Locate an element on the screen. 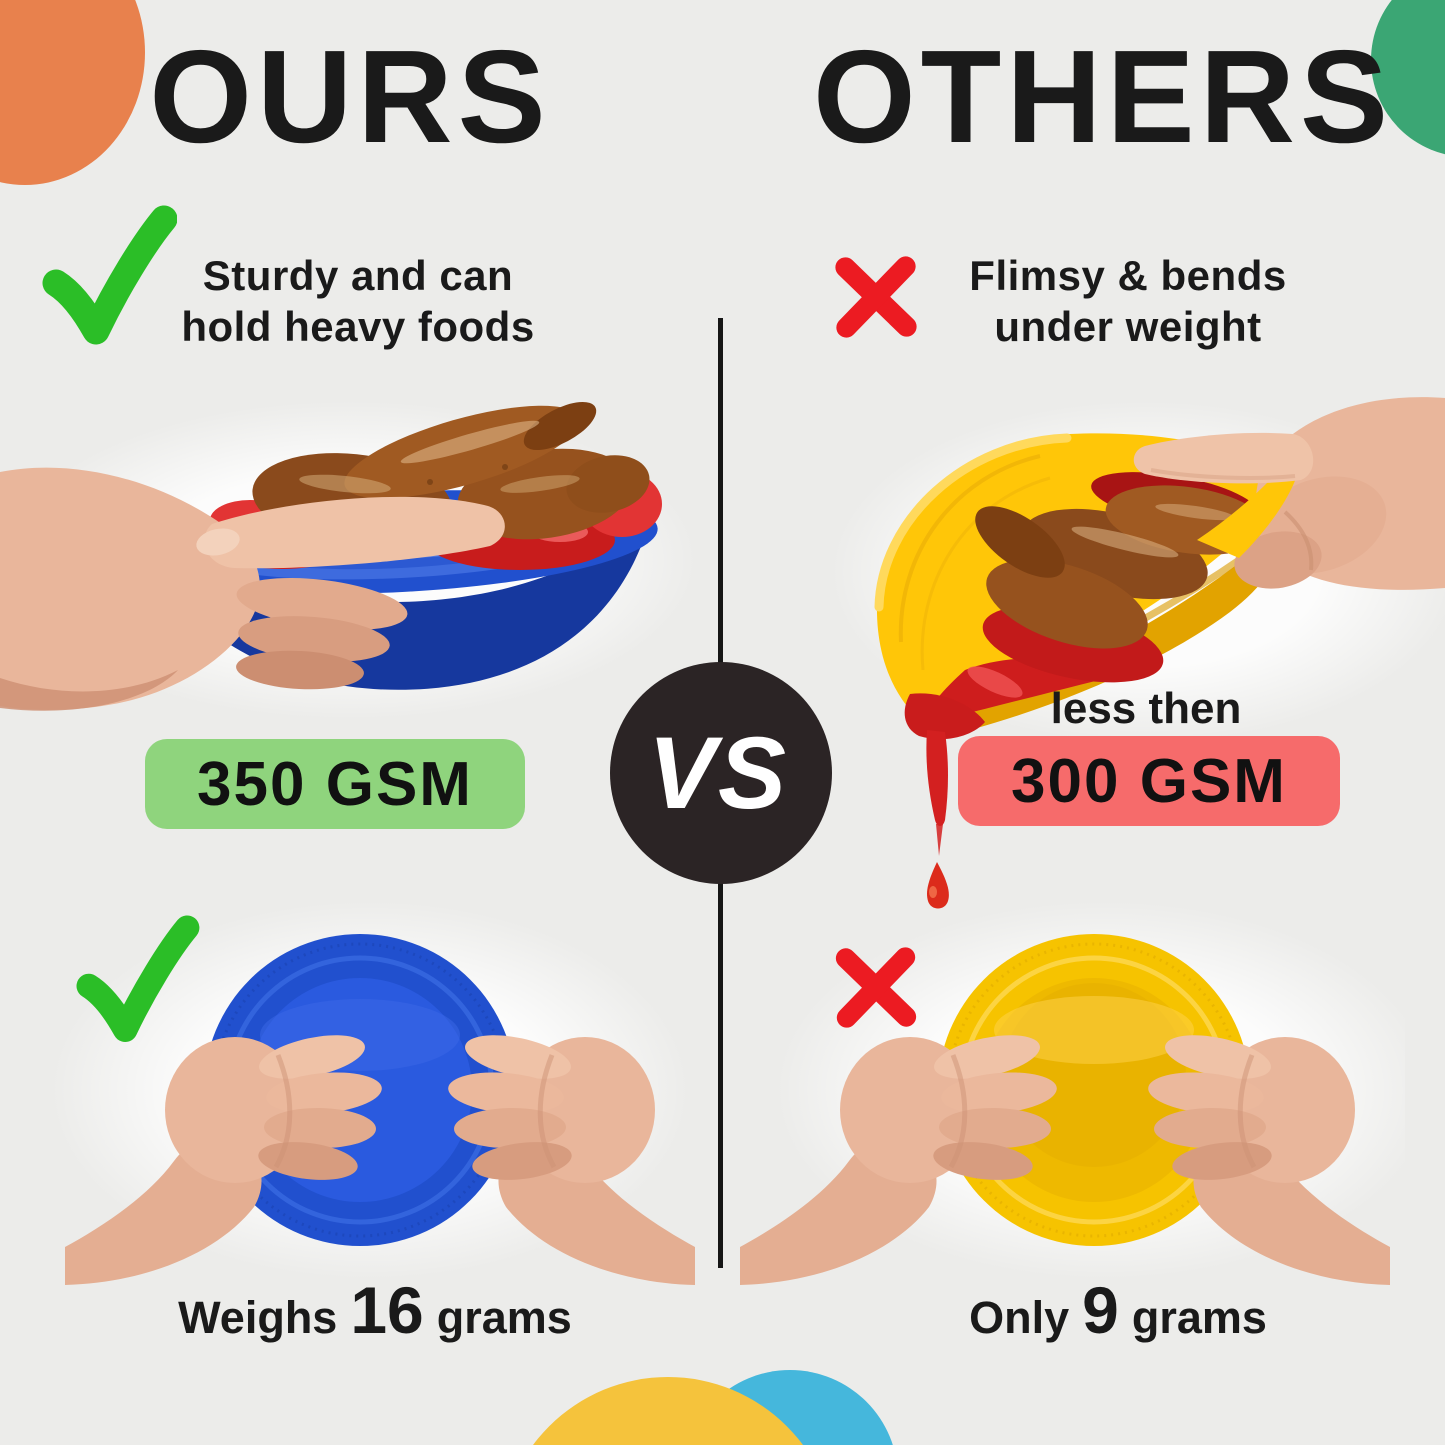 This screenshot has height=1445, width=1445. others-gsm-note: less then is located at coordinates (1146, 708).